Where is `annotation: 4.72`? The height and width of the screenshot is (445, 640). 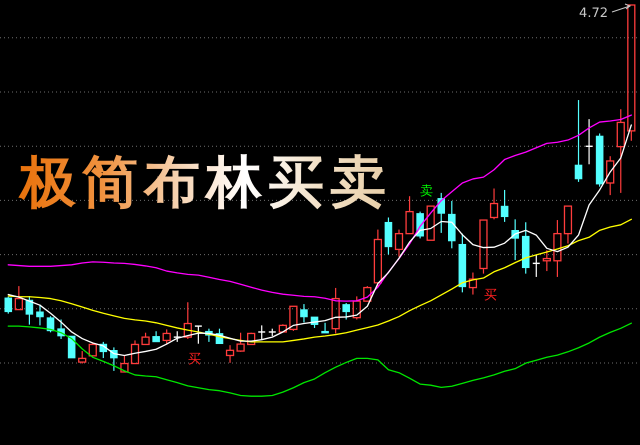 annotation: 4.72 is located at coordinates (593, 13).